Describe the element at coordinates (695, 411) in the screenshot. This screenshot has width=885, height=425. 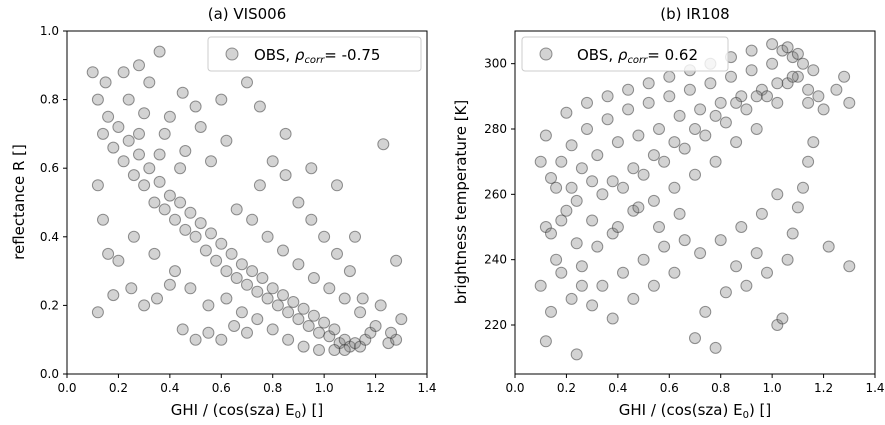
I see `panel-b-x-label: GHI / (cos(sza) E0) []` at that location.